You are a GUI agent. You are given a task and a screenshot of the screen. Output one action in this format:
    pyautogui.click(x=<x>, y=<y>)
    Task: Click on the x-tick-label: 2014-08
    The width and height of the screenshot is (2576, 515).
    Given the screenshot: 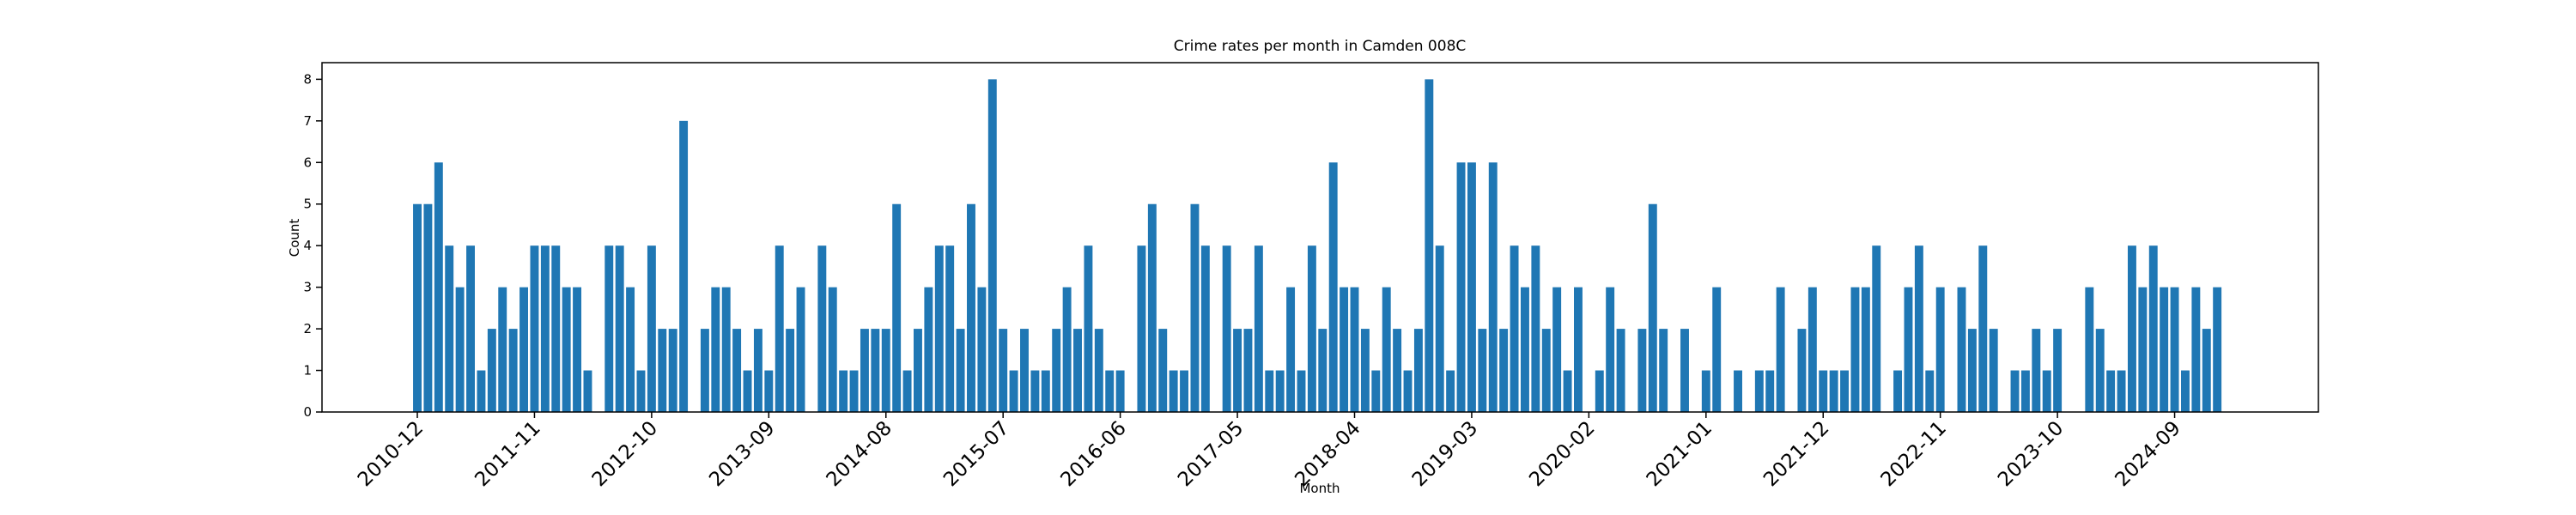 What is the action you would take?
    pyautogui.click(x=859, y=454)
    